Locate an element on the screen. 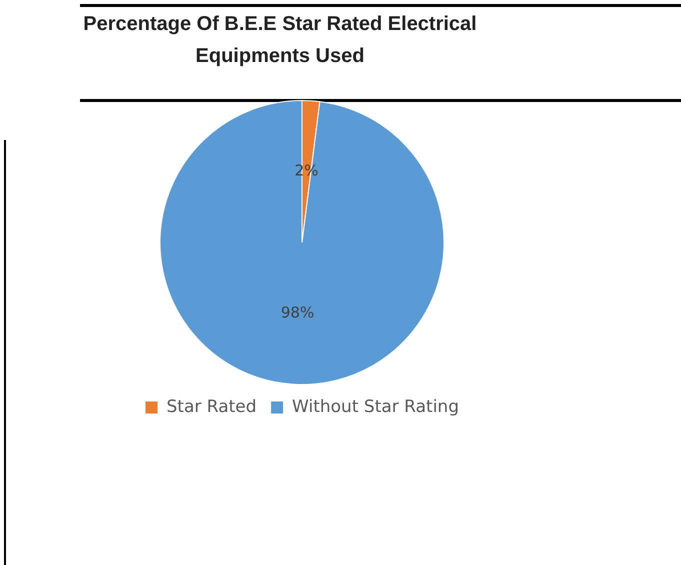  data-label: 98% is located at coordinates (297, 312).